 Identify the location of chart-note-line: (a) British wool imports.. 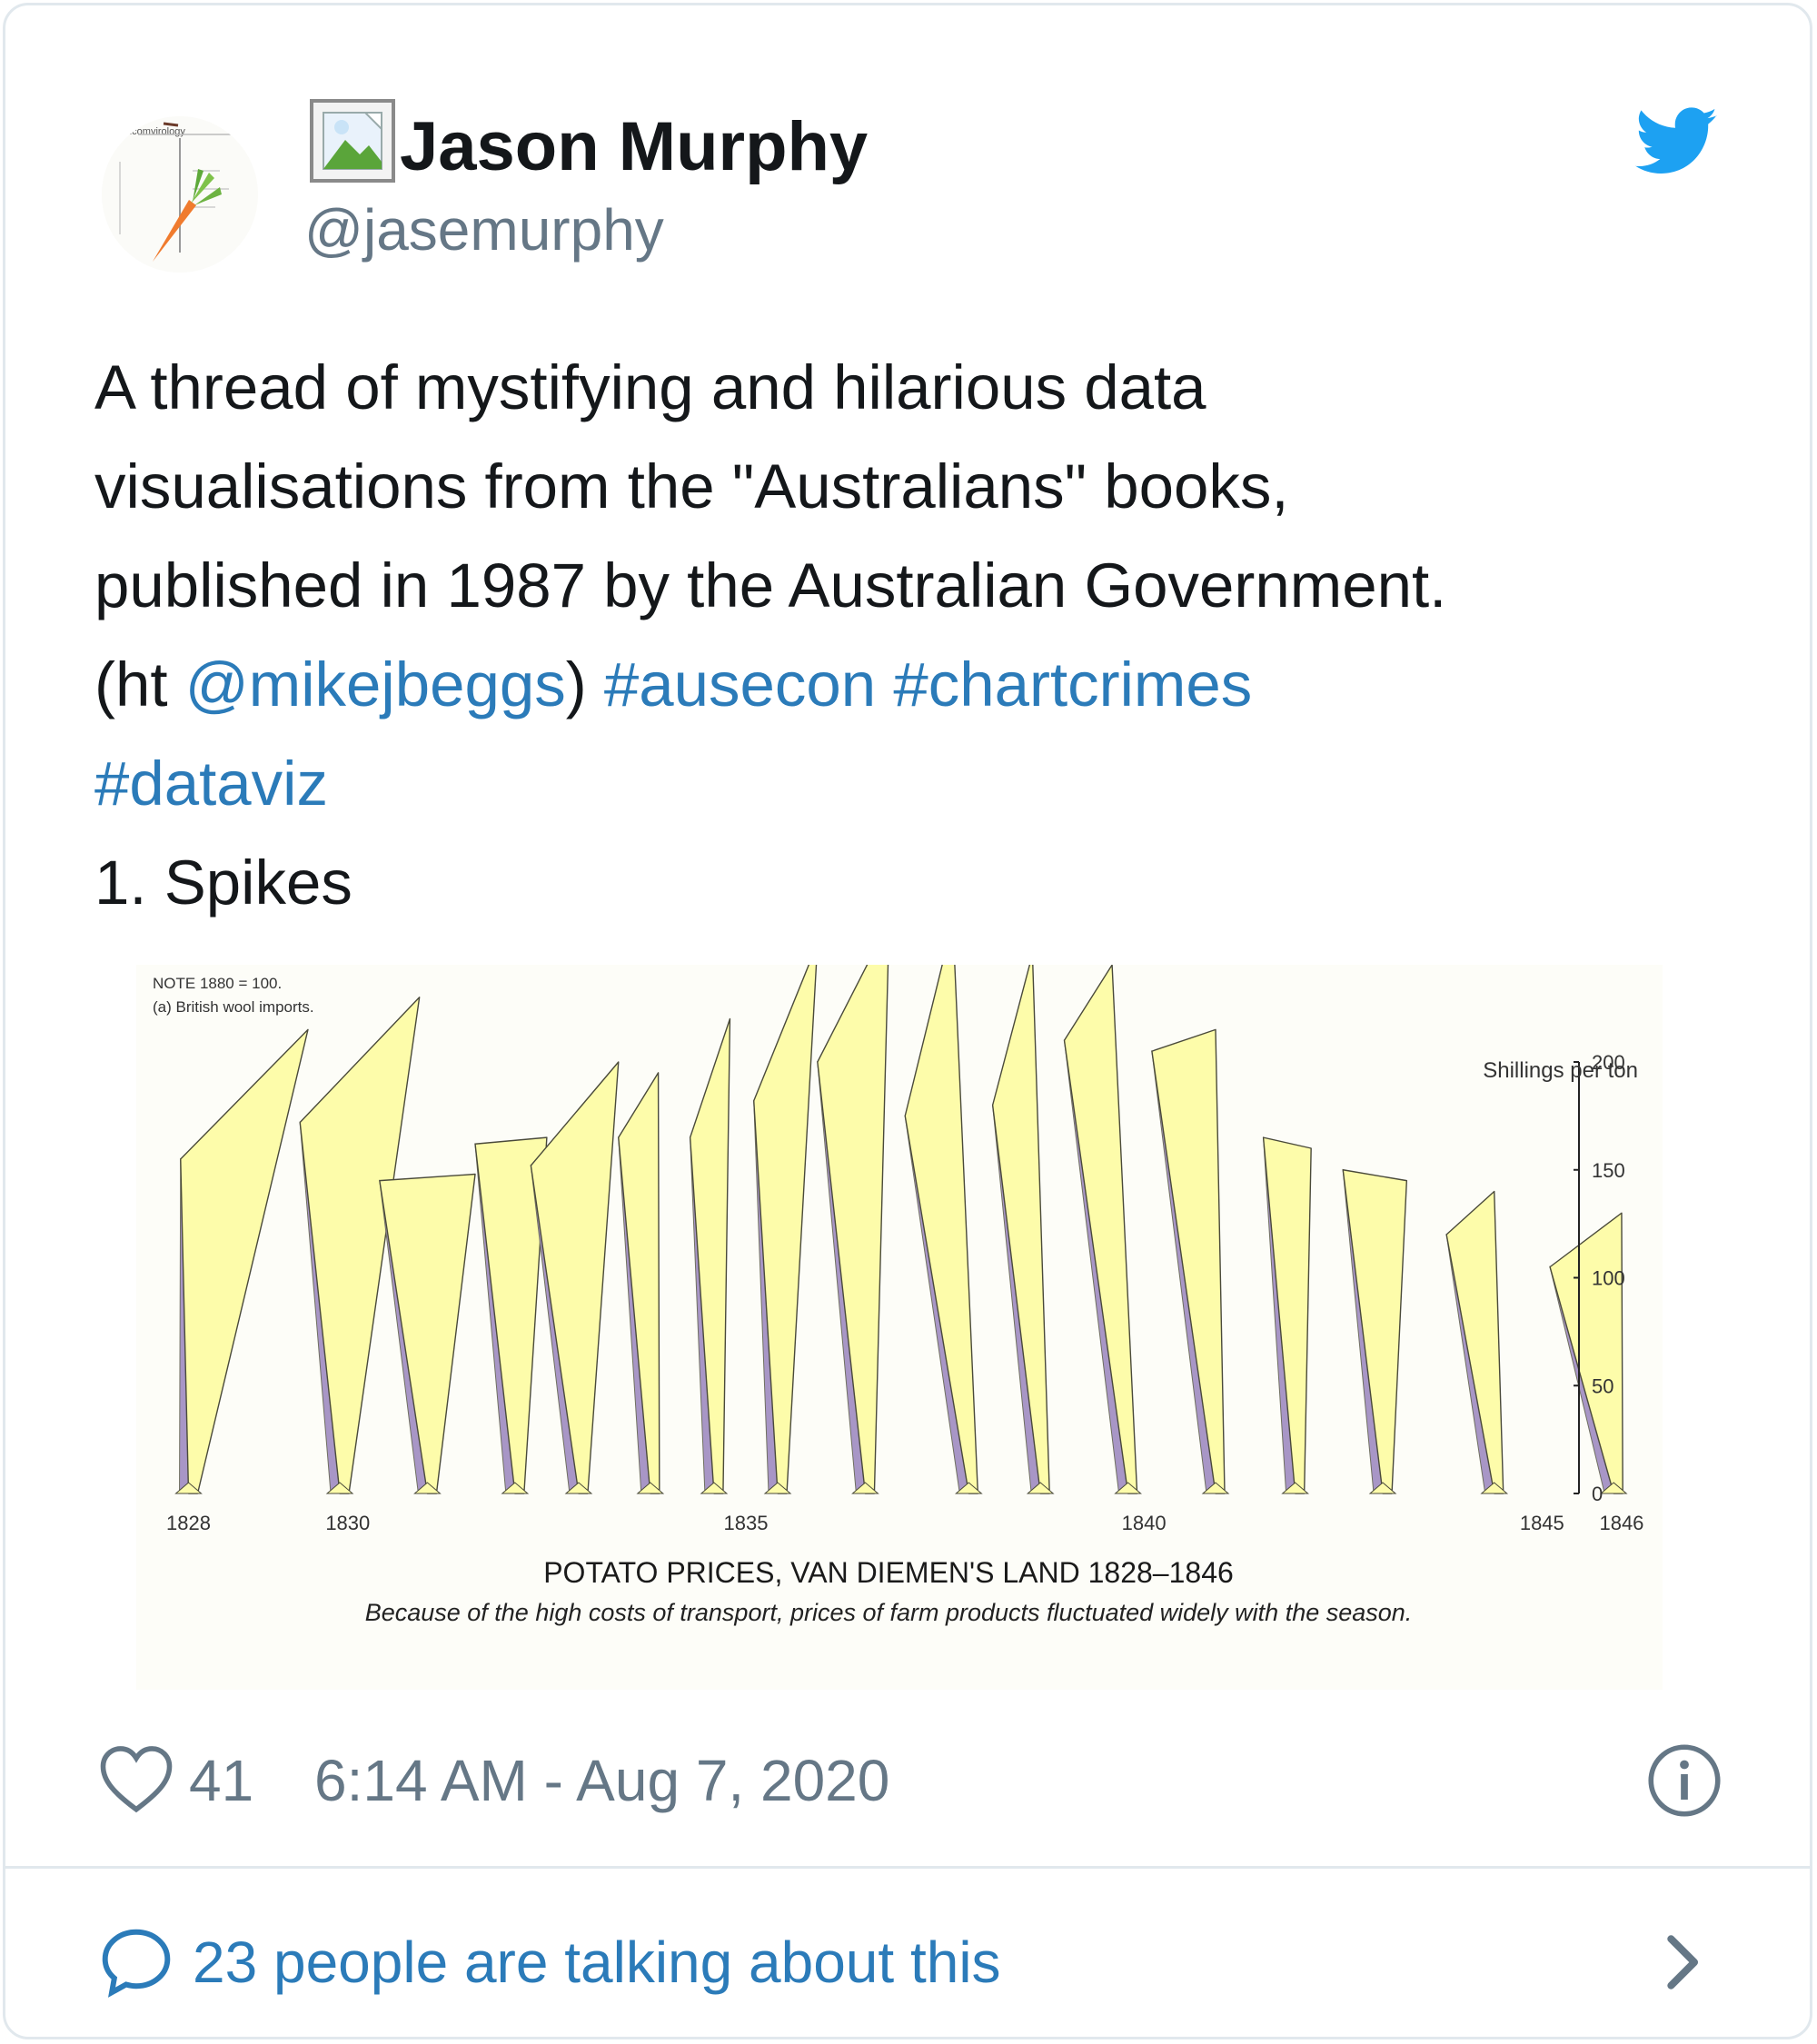
(233, 1007).